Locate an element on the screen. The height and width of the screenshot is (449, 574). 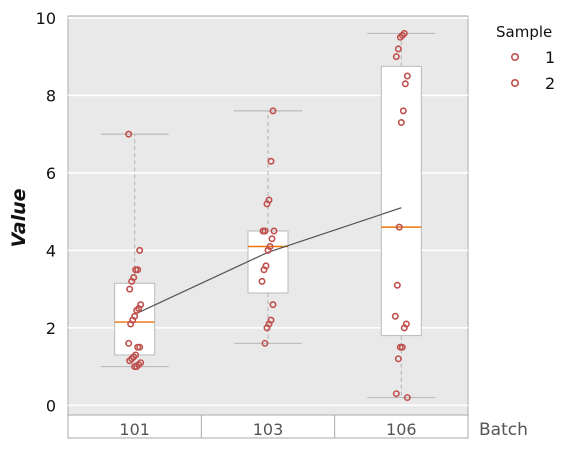
x-axis-title: Batch is located at coordinates (503, 430).